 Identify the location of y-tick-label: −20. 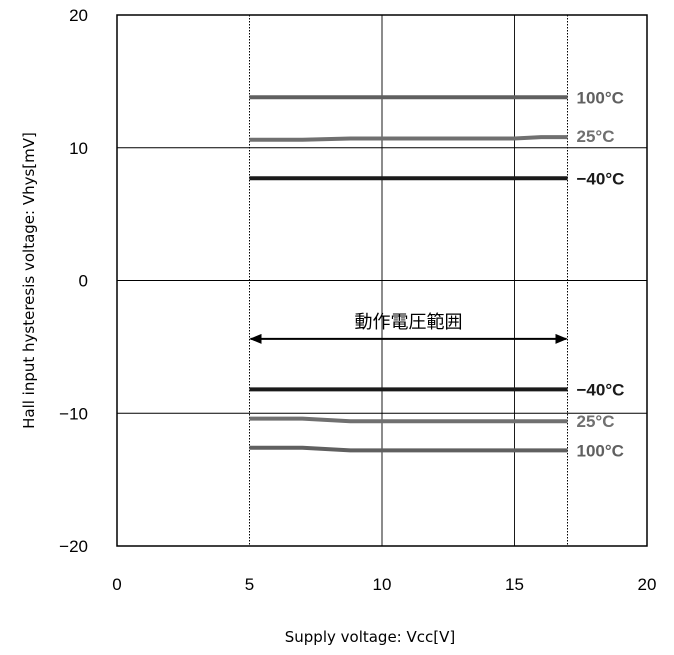
(73, 546).